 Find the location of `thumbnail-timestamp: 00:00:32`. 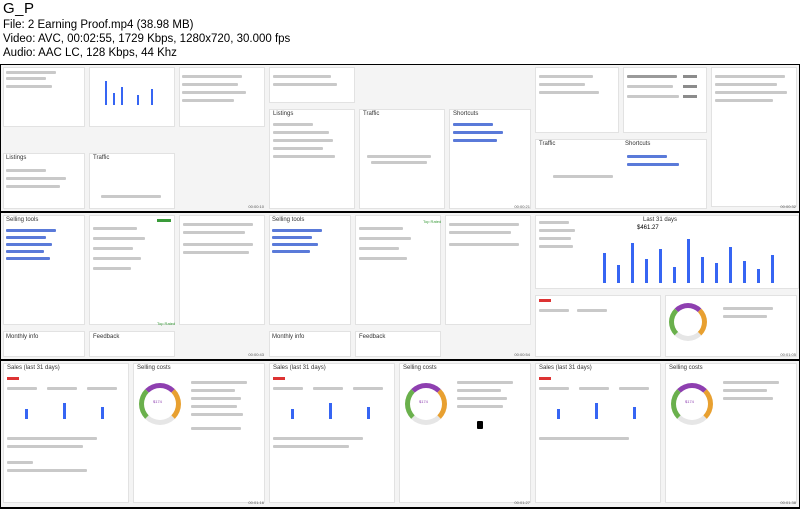

thumbnail-timestamp: 00:00:32 is located at coordinates (788, 206).